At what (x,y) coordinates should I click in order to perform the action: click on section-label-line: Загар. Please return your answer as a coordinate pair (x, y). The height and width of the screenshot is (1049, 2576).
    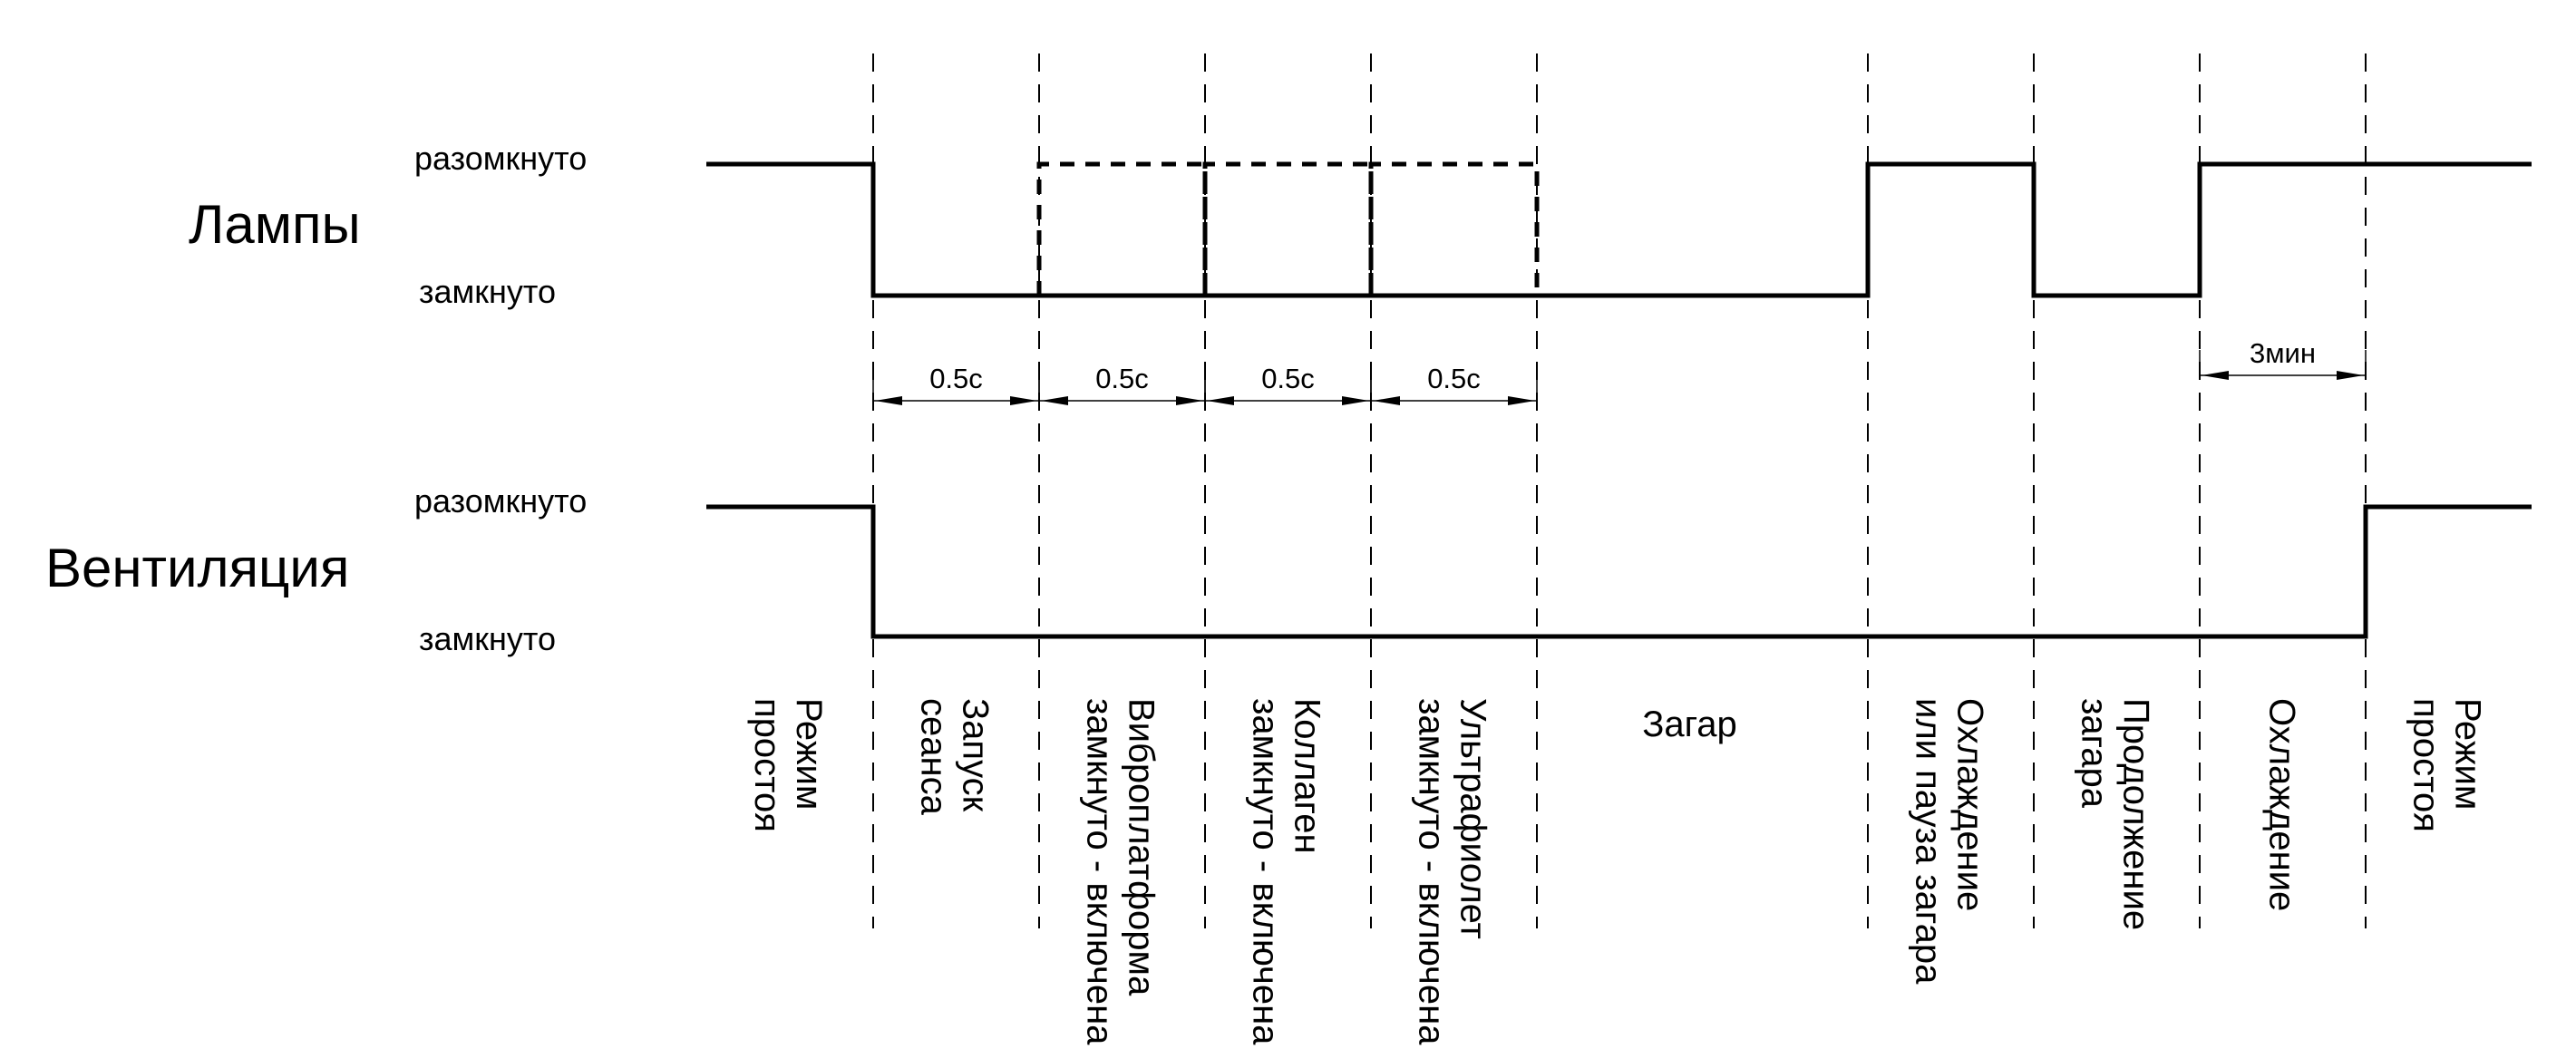
    Looking at the image, I should click on (1689, 724).